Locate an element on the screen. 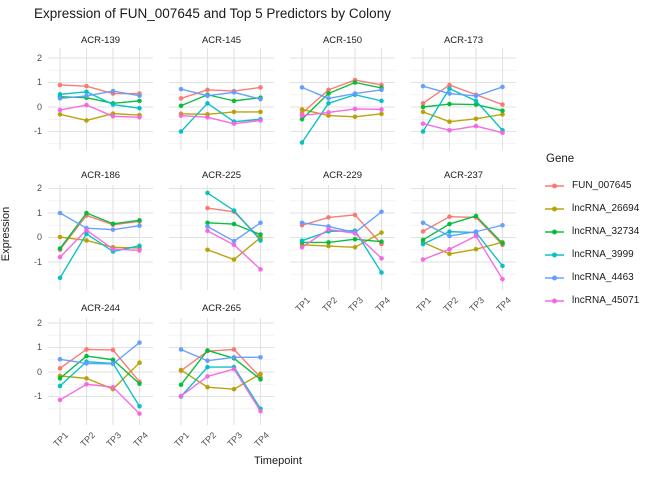 The image size is (672, 480). x-axis-tick-label: TP2 is located at coordinates (329, 304).